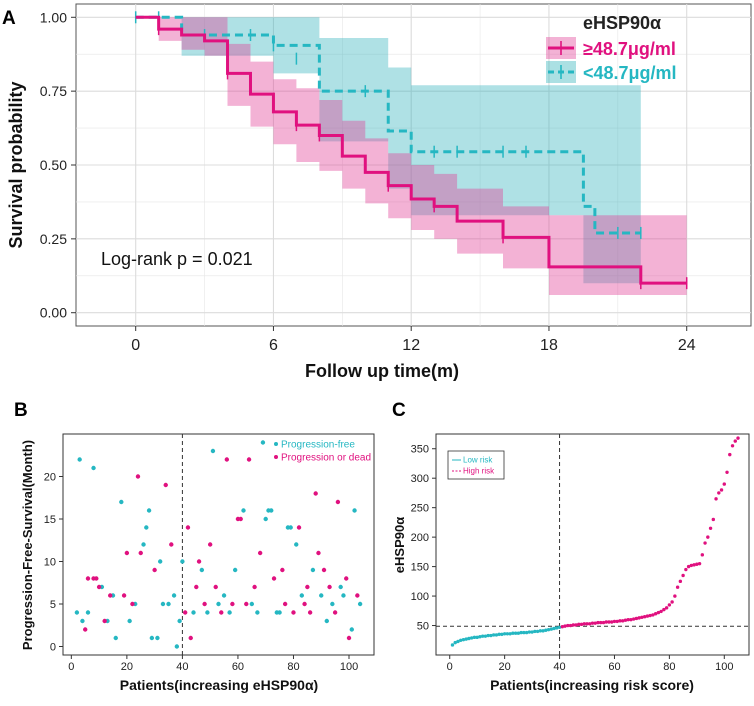 The height and width of the screenshot is (706, 754). I want to click on legend-c-box, so click(476, 465).